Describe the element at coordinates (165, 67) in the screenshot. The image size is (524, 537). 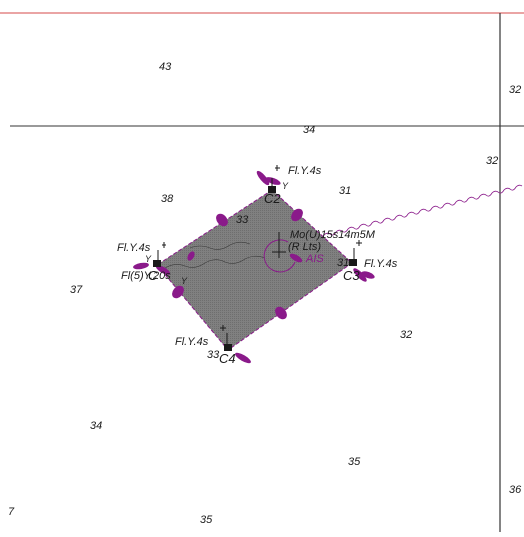
I see `depth-sounding: 43` at that location.